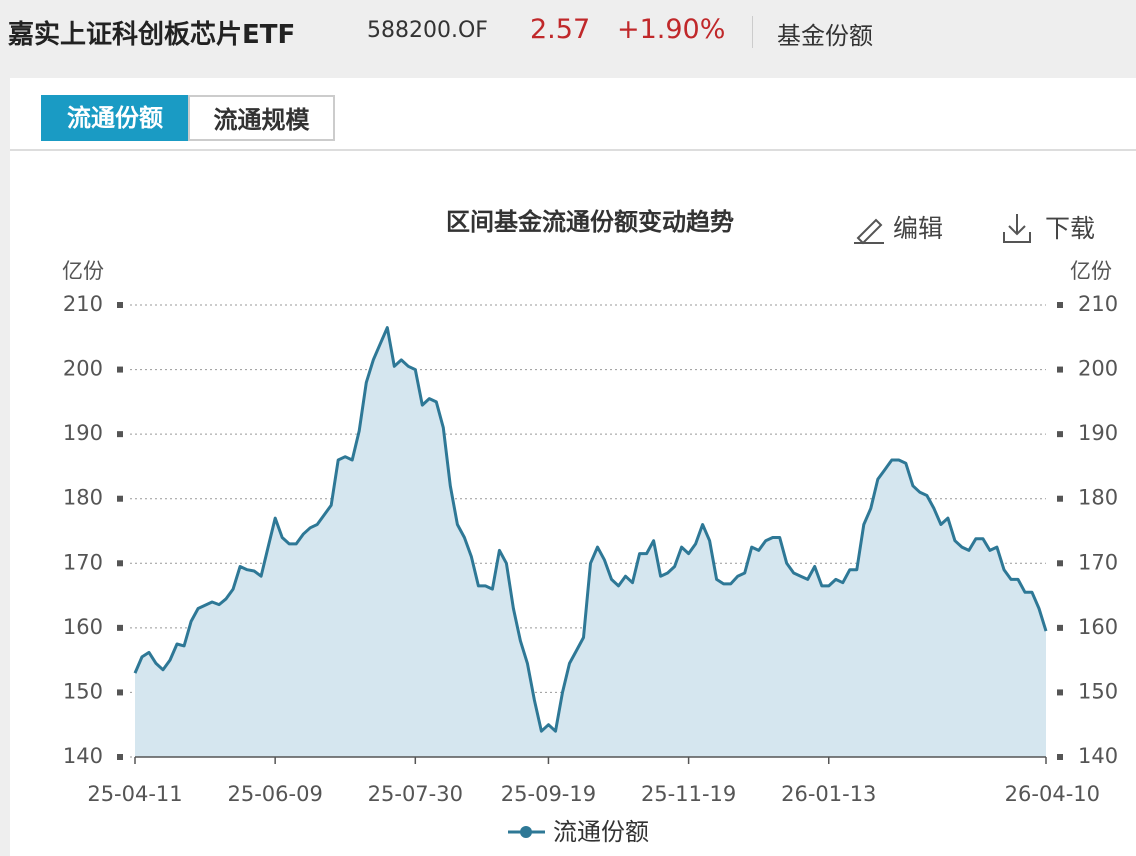 This screenshot has width=1136, height=856. Describe the element at coordinates (671, 29) in the screenshot. I see `change: +1.90%` at that location.